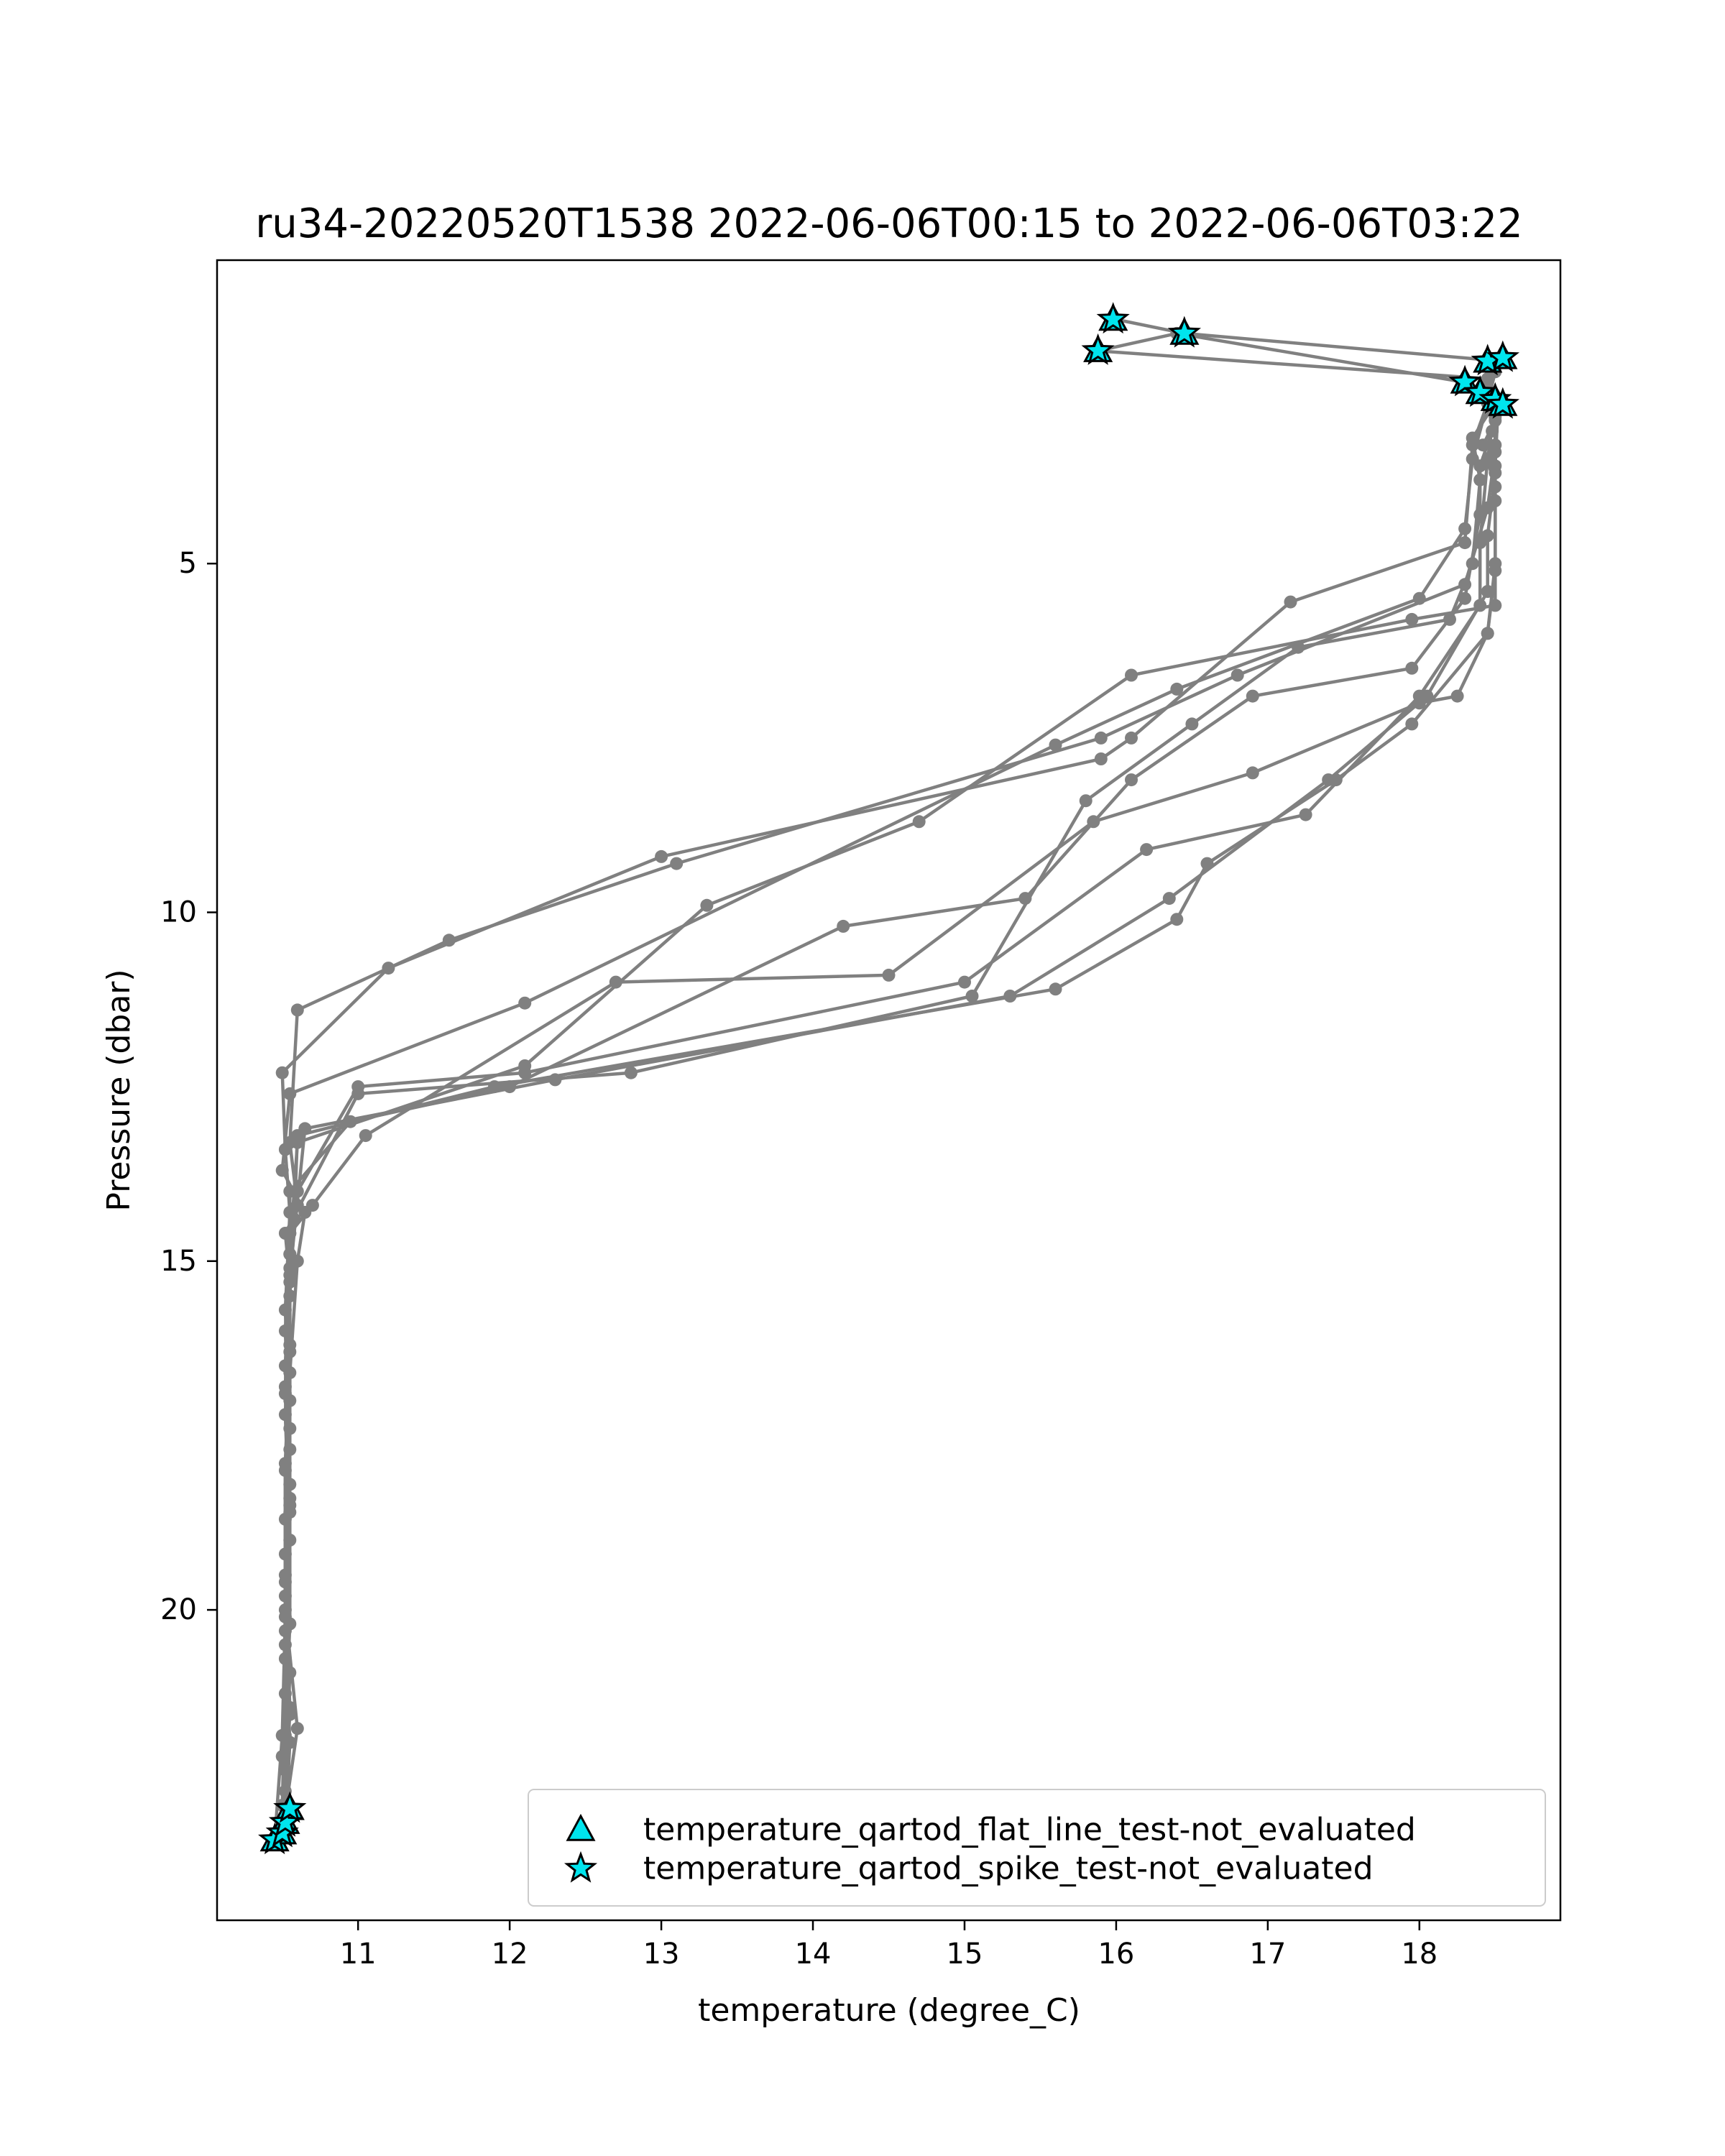 The height and width of the screenshot is (2156, 1725). I want to click on x-tick-label: 12, so click(510, 1954).